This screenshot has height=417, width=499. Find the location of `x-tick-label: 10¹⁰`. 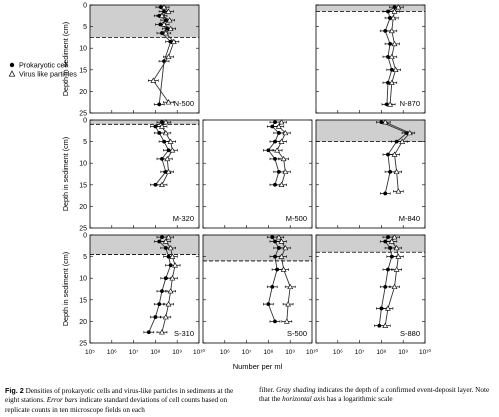

x-tick-label: 10¹⁰ is located at coordinates (199, 352).